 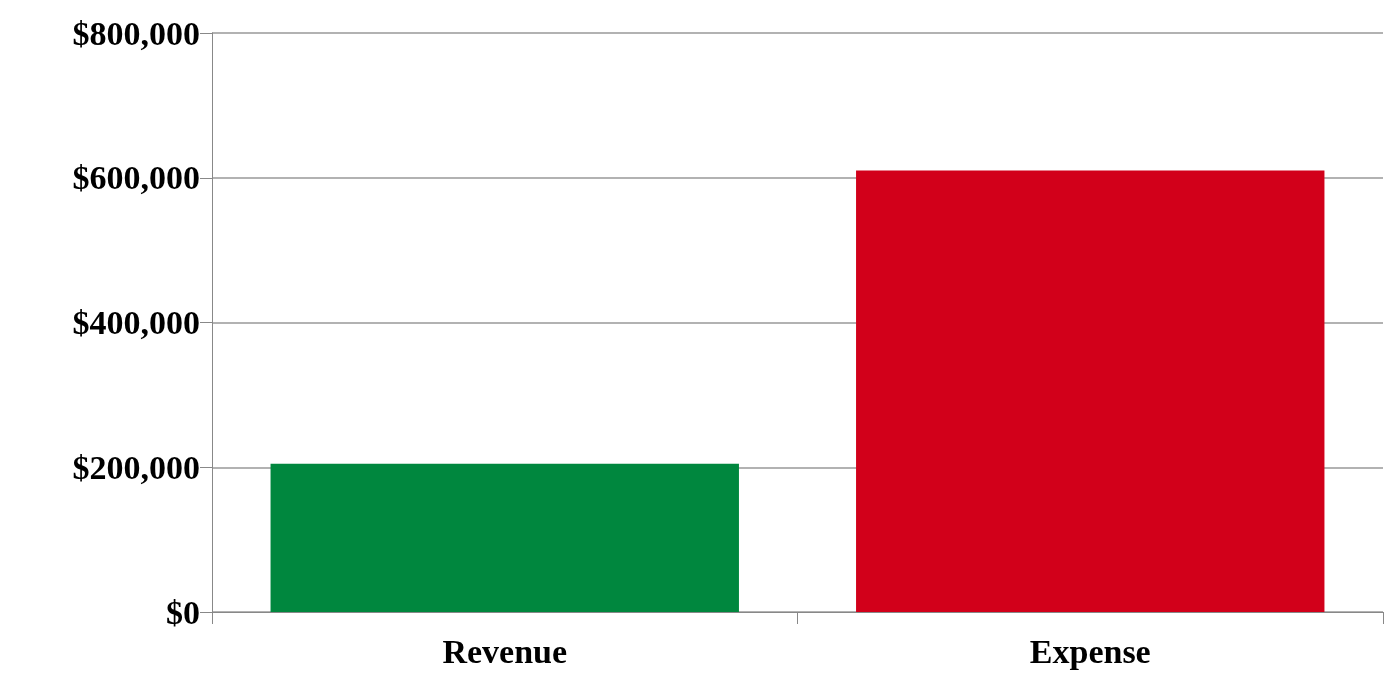 What do you see at coordinates (505, 651) in the screenshot?
I see `x-tick-label: Revenue` at bounding box center [505, 651].